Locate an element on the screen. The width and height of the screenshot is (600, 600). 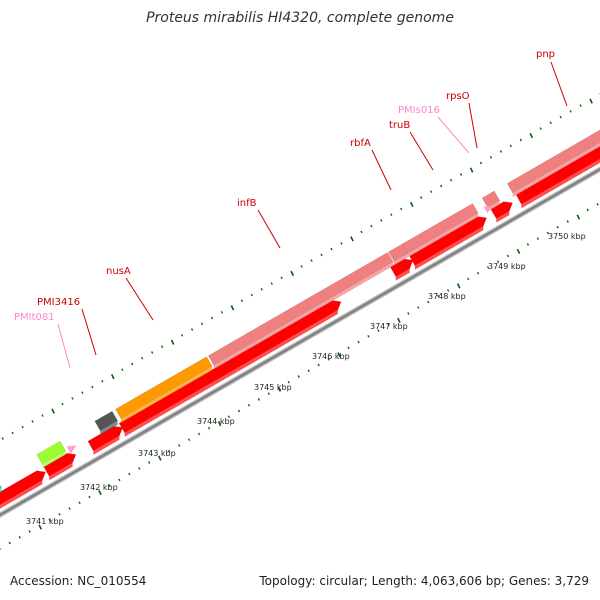
scale-label: 3743 kbp is located at coordinates (157, 453).